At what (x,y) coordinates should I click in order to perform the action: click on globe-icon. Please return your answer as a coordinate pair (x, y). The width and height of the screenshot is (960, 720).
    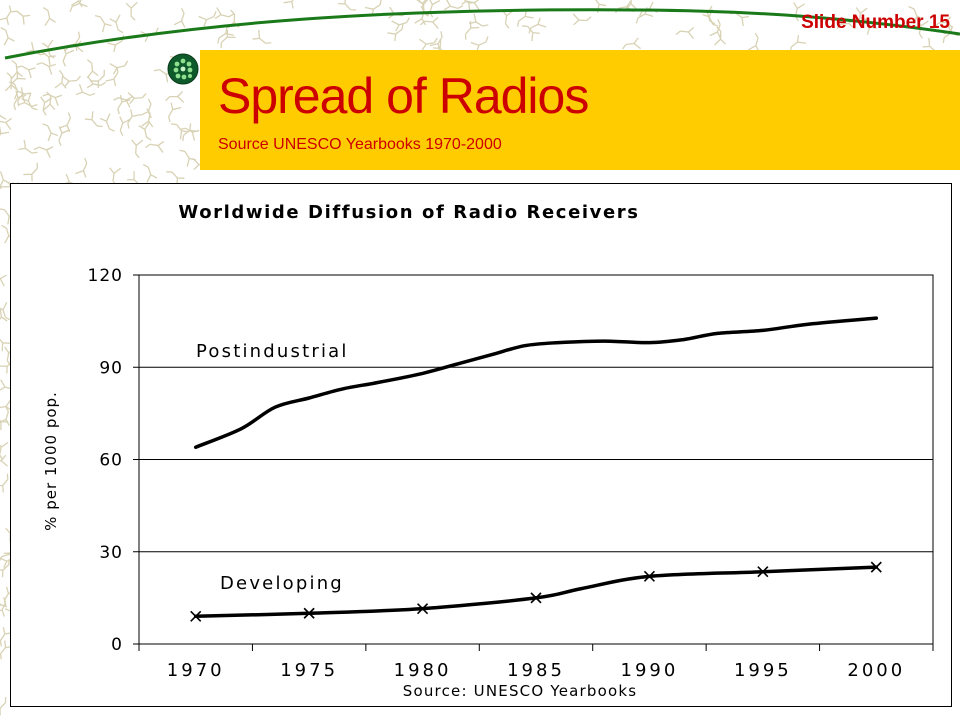
    Looking at the image, I should click on (183, 69).